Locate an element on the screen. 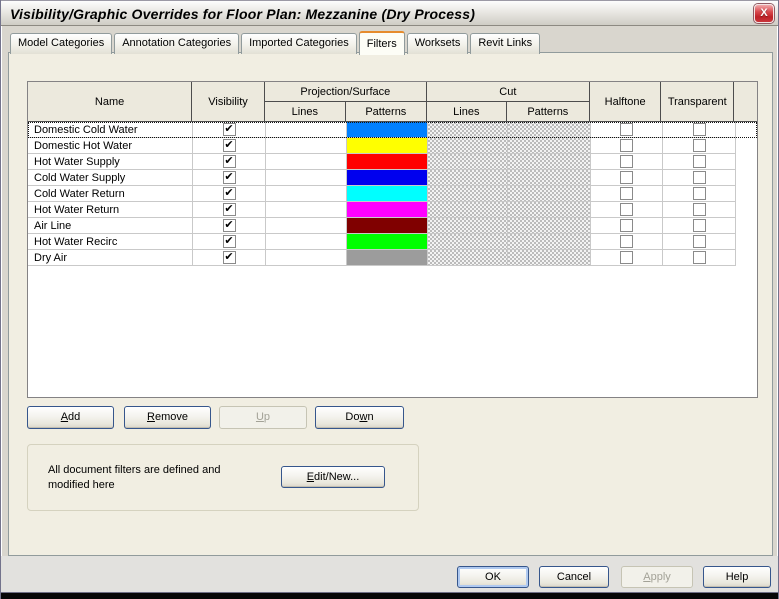 The image size is (779, 599). apply-button: Apply is located at coordinates (657, 577).